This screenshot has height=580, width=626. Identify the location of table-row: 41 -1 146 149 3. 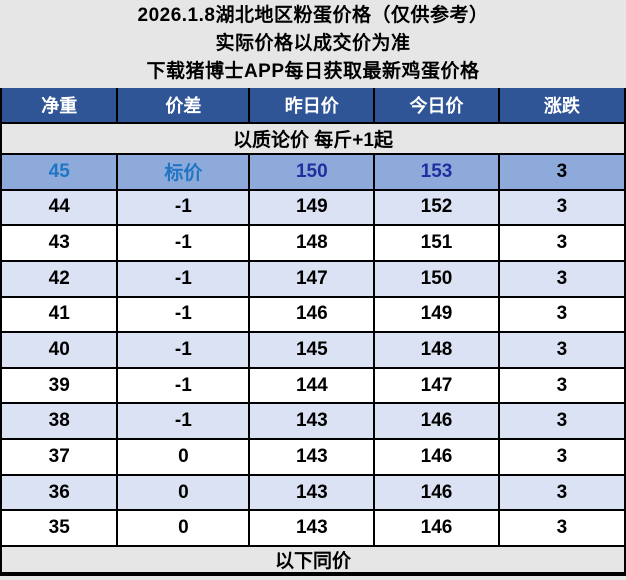
(313, 313).